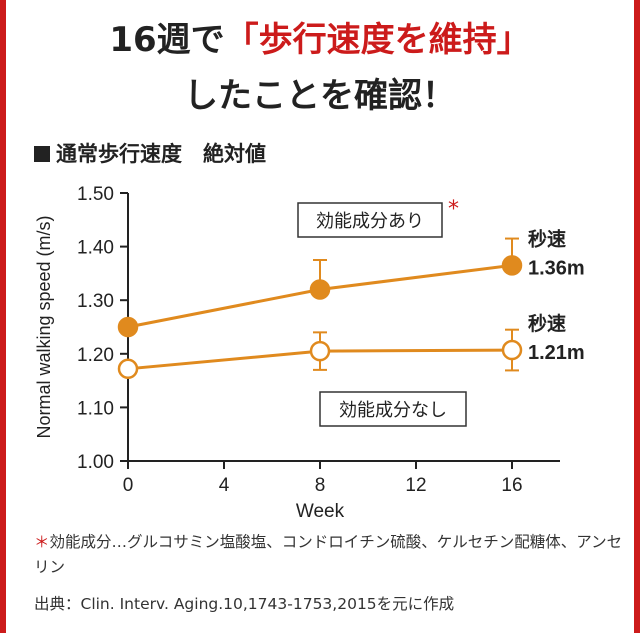 This screenshot has width=640, height=633. I want to click on headline-line1: 16週で「歩行速度を維持」, so click(320, 36).